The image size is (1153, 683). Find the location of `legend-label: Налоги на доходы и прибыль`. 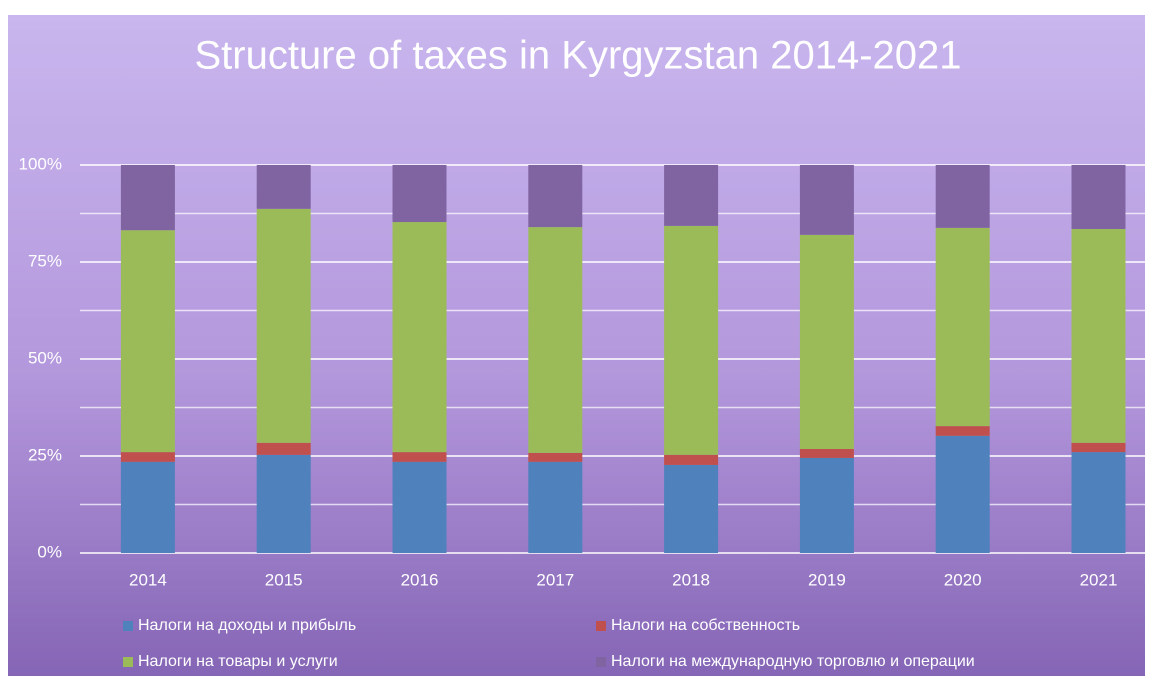

legend-label: Налоги на доходы и прибыль is located at coordinates (247, 625).